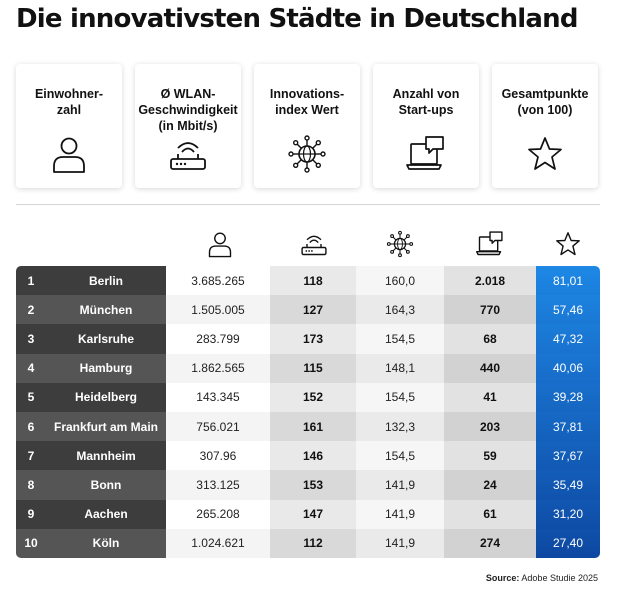 The image size is (620, 590). Describe the element at coordinates (545, 102) in the screenshot. I see `card-label-score: Gesamtpunkte (von 100)` at that location.